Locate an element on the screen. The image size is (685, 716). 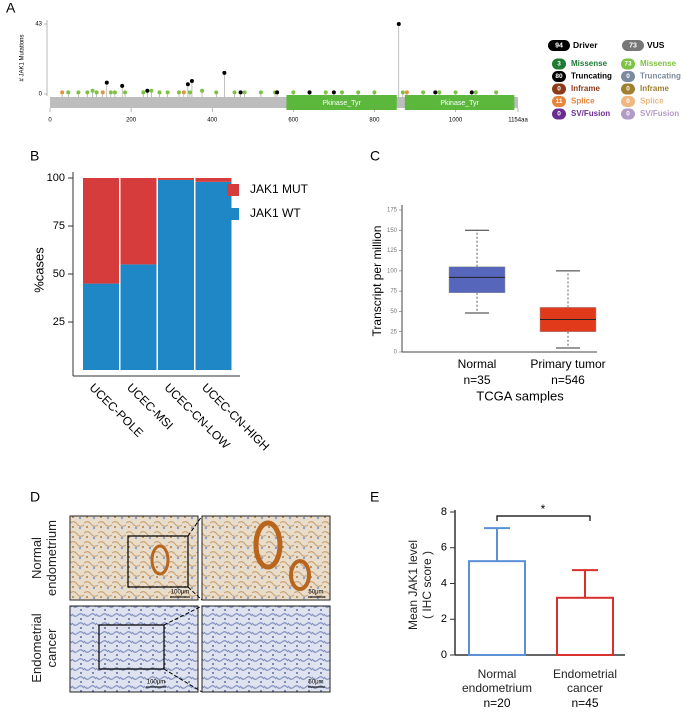
y-axis-label: Mean JAK1 level ( IHC score ) is located at coordinates (420, 585).